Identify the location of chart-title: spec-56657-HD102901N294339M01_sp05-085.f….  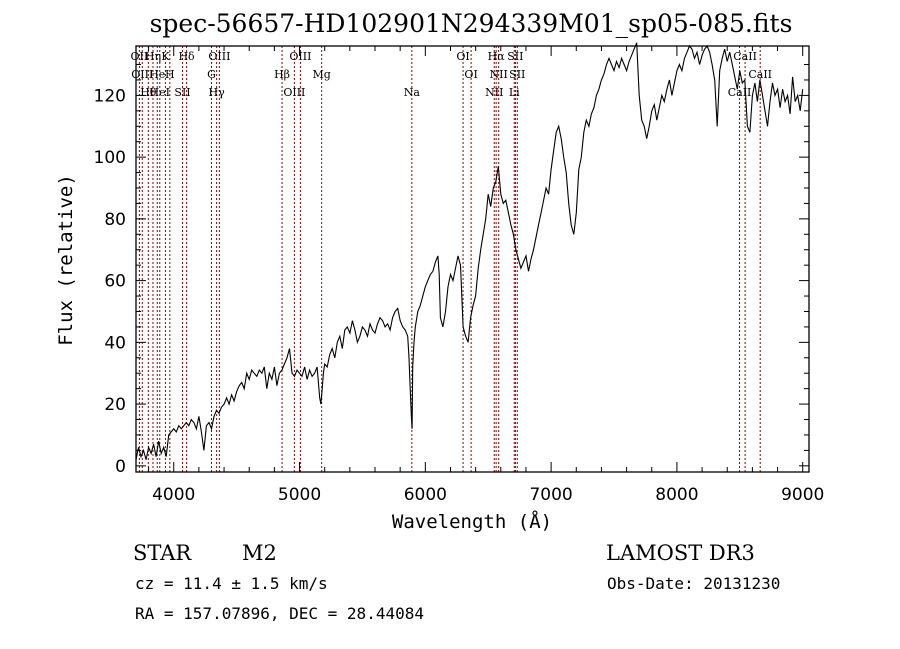
(471, 23).